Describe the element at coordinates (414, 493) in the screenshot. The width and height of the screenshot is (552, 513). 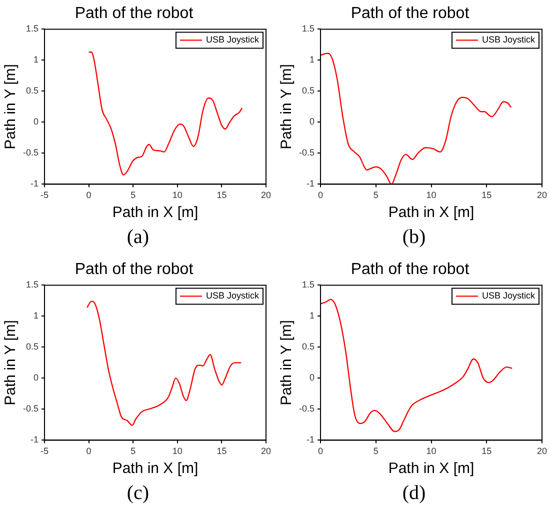
I see `text: (d)` at that location.